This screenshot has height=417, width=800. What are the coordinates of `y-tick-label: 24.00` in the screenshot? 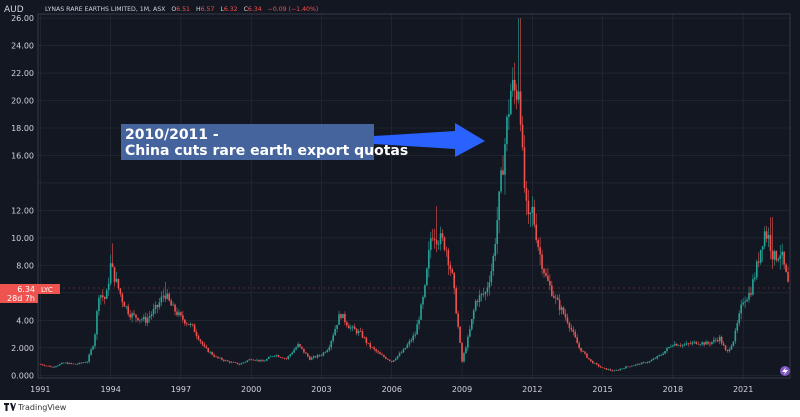 It's located at (22, 46).